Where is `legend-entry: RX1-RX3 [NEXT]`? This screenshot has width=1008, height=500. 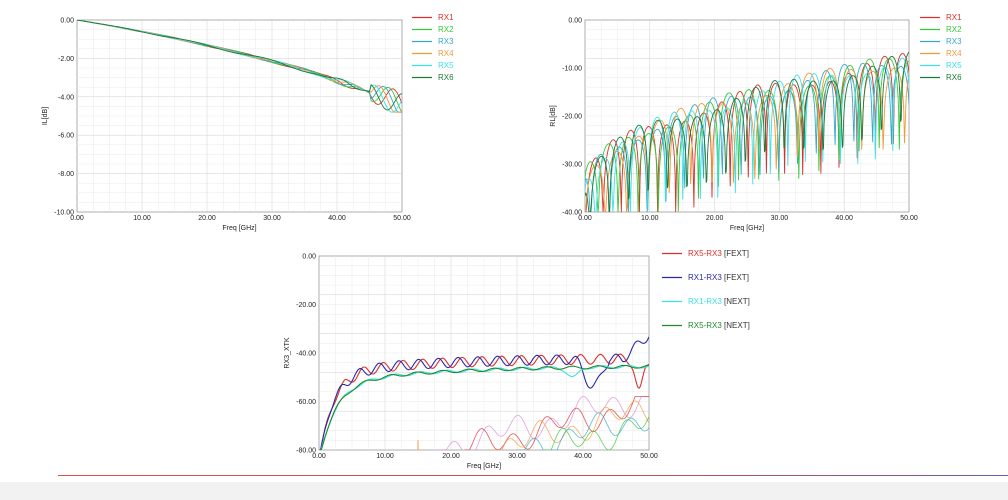
legend-entry: RX1-RX3 [NEXT] is located at coordinates (719, 301).